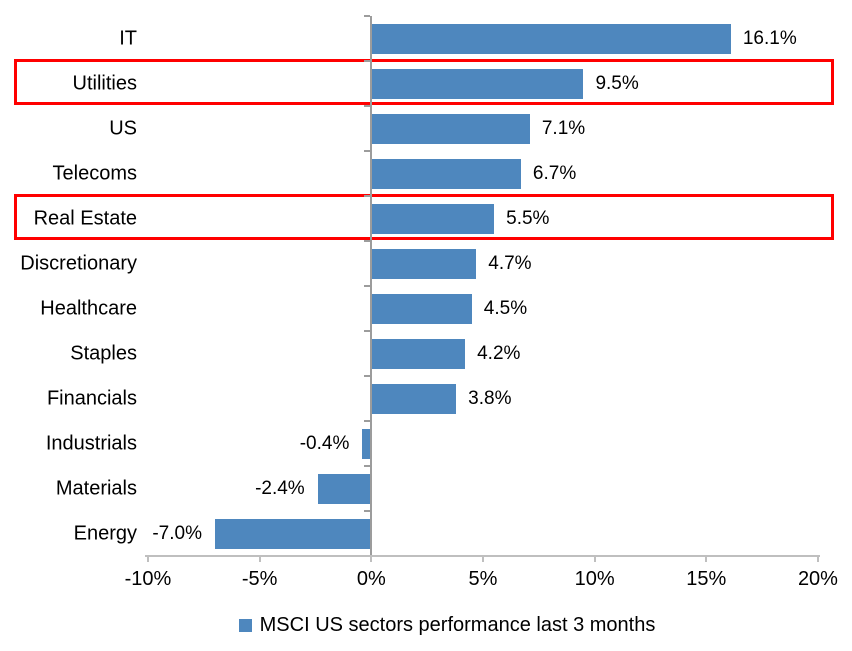 This screenshot has width=852, height=651. I want to click on value-label: -2.4%, so click(280, 488).